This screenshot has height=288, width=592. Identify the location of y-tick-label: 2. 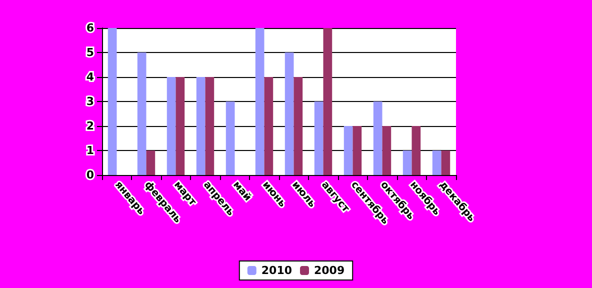
(90, 126).